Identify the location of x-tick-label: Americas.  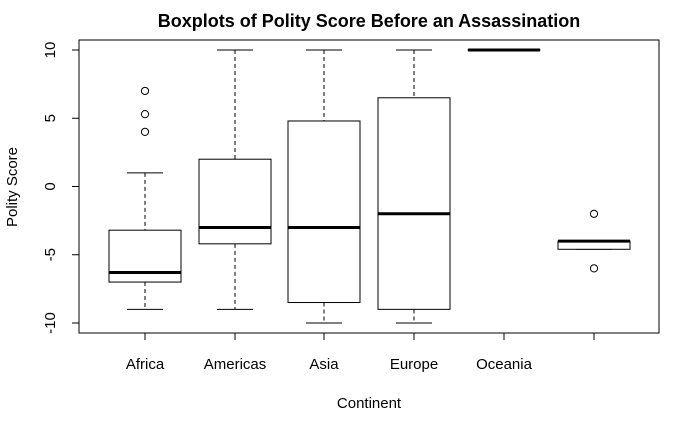
(235, 364).